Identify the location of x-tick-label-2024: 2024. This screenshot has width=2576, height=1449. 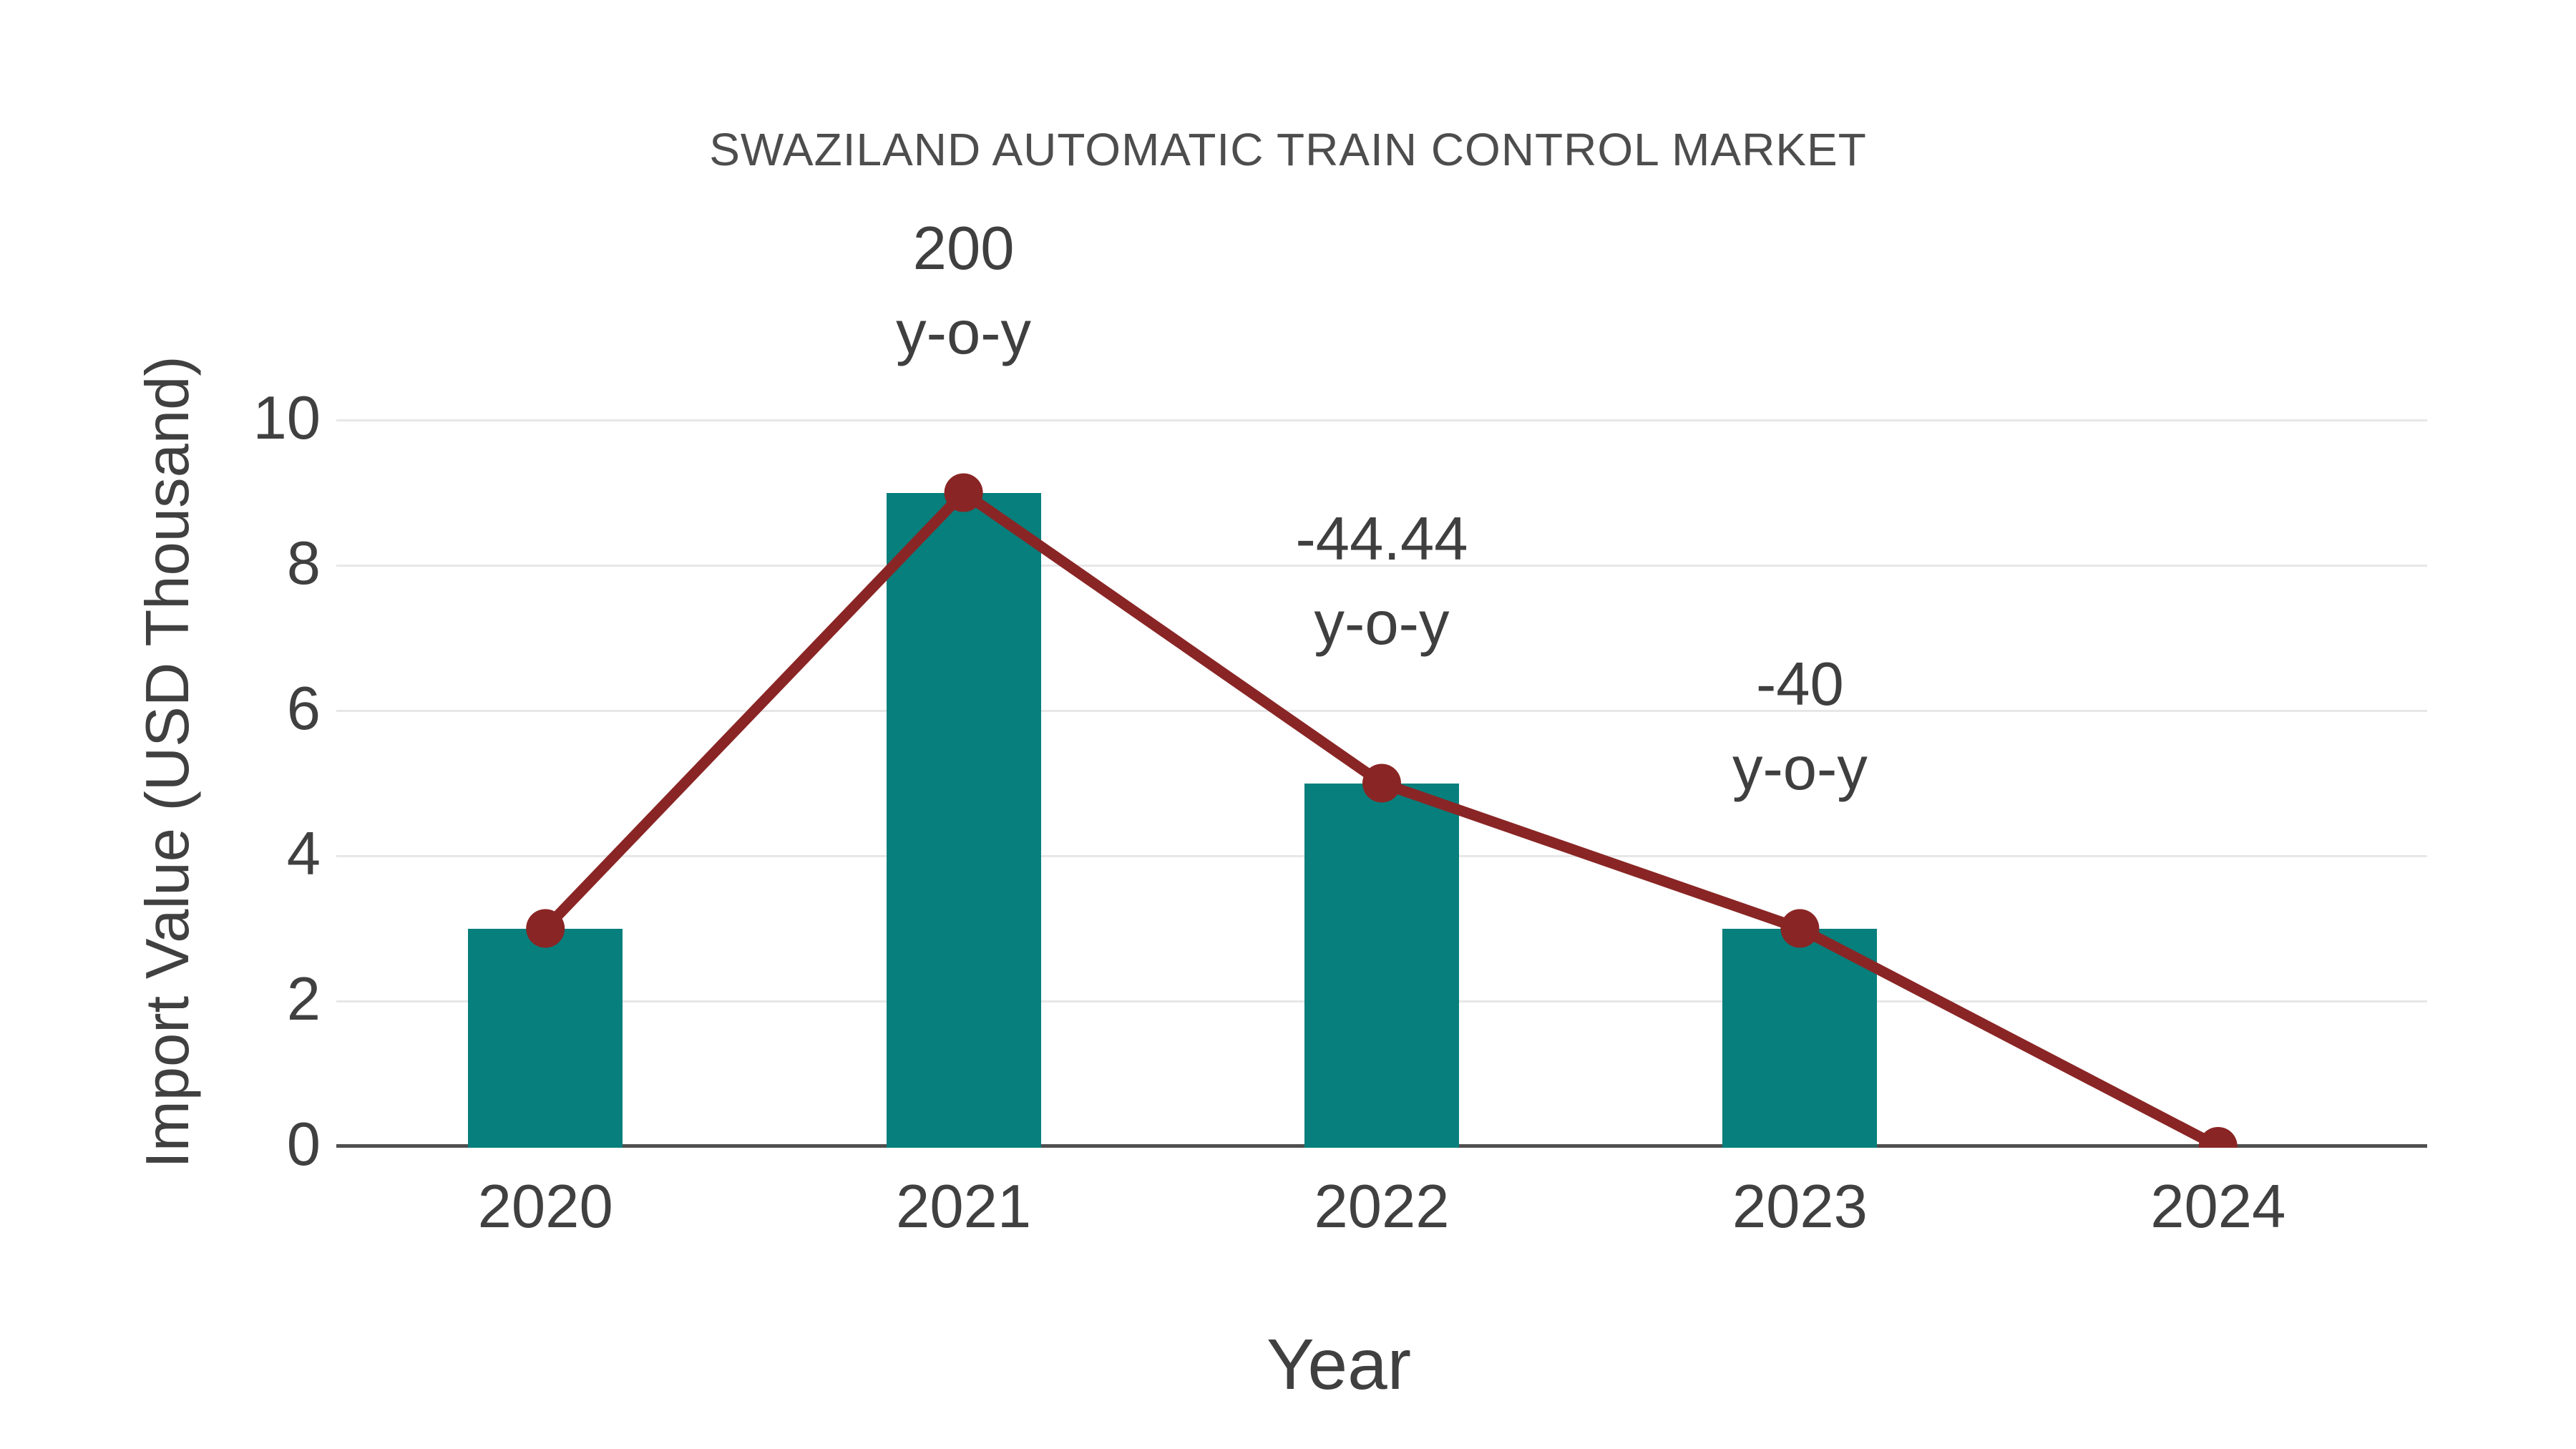
(2218, 1207).